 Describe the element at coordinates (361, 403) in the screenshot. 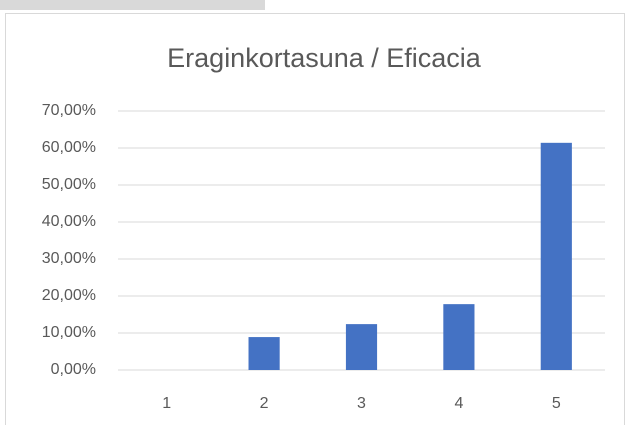

I see `x-tick-label: 3` at that location.